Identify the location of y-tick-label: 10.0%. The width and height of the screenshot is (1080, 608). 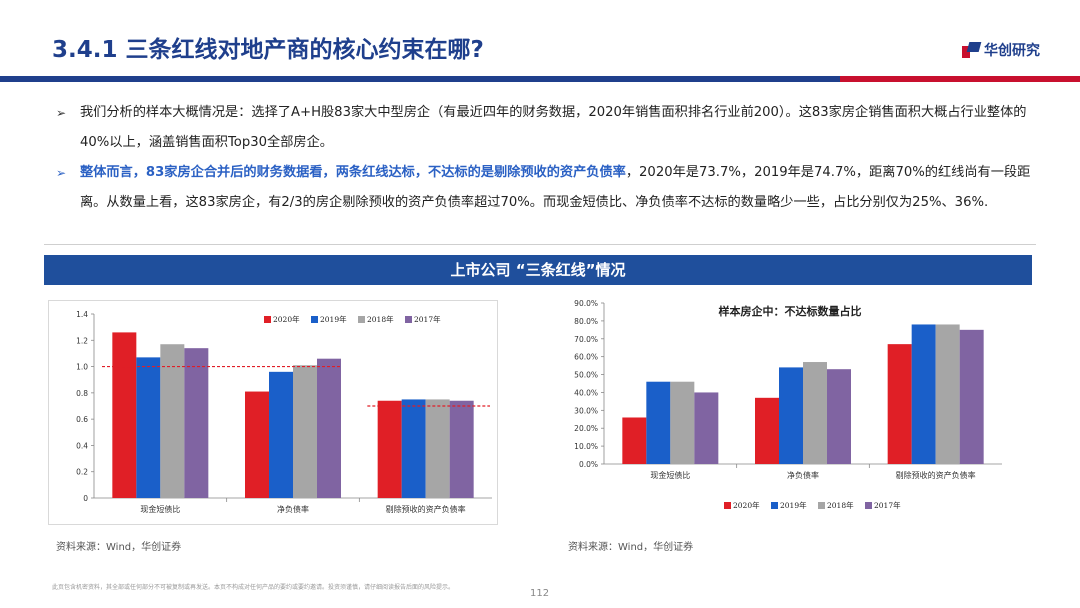
(586, 446).